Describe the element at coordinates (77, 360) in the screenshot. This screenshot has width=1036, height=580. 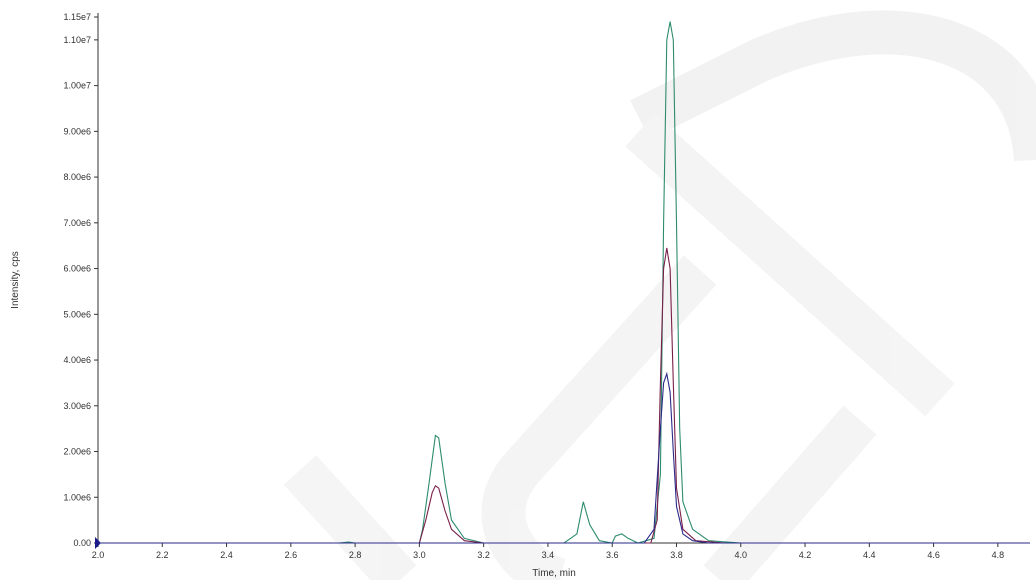
I see `y-tick-label: 4.00e6` at that location.